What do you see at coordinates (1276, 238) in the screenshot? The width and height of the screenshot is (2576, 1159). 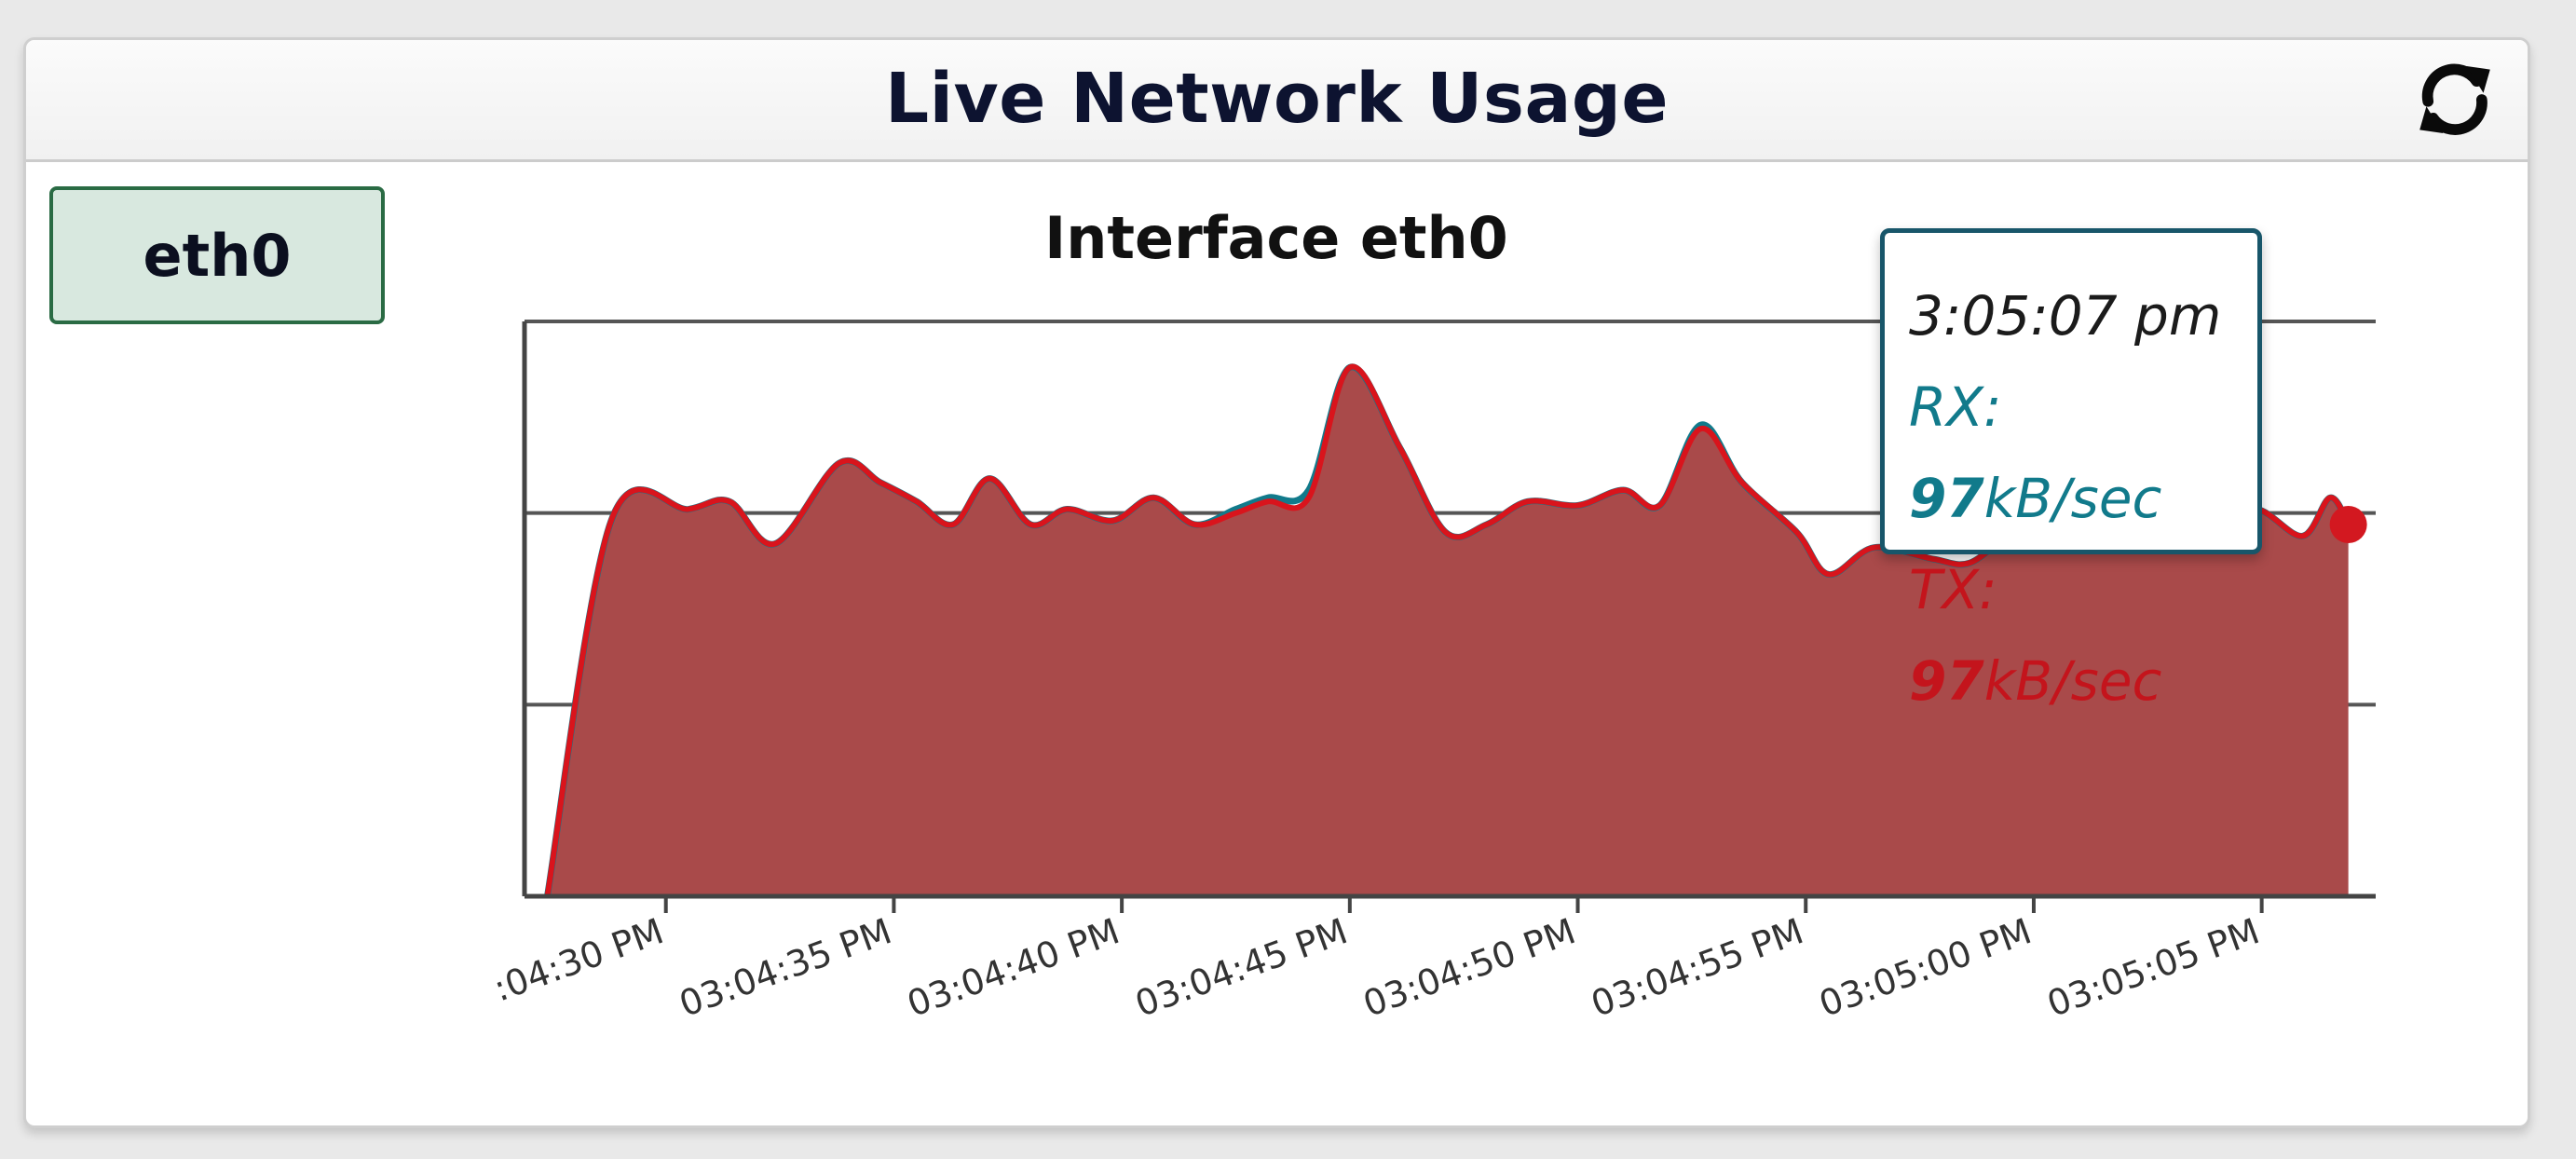 I see `chart-title: Interface eth0` at bounding box center [1276, 238].